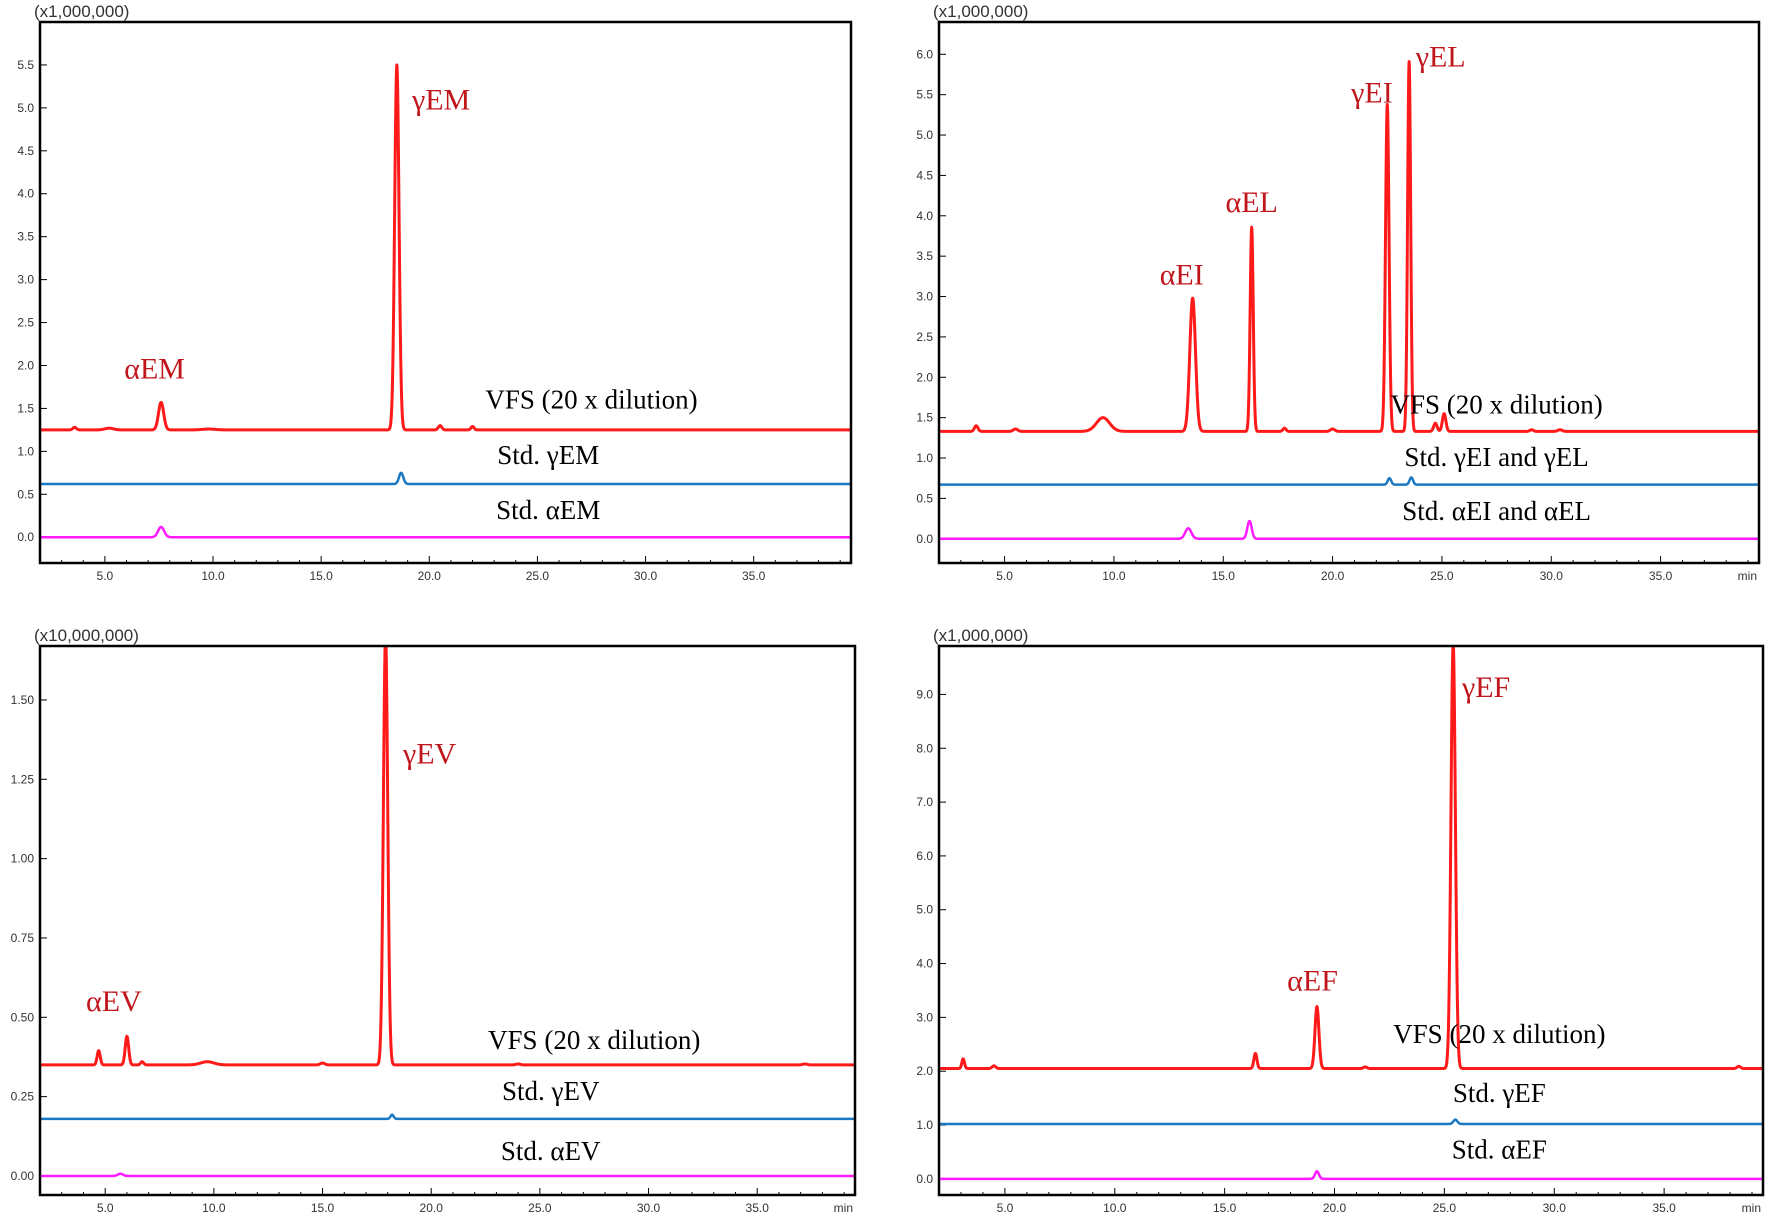 The height and width of the screenshot is (1225, 1772). I want to click on y-scale-multiplier: (x10,000,000), so click(86, 635).